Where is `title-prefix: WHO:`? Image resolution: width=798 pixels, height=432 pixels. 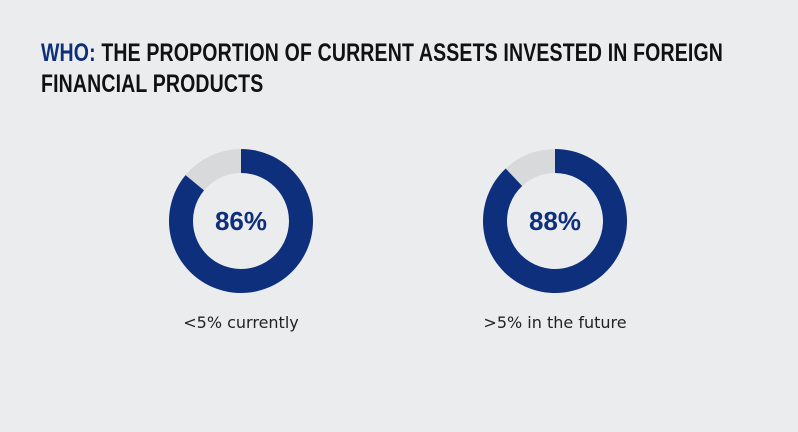
title-prefix: WHO: is located at coordinates (68, 53).